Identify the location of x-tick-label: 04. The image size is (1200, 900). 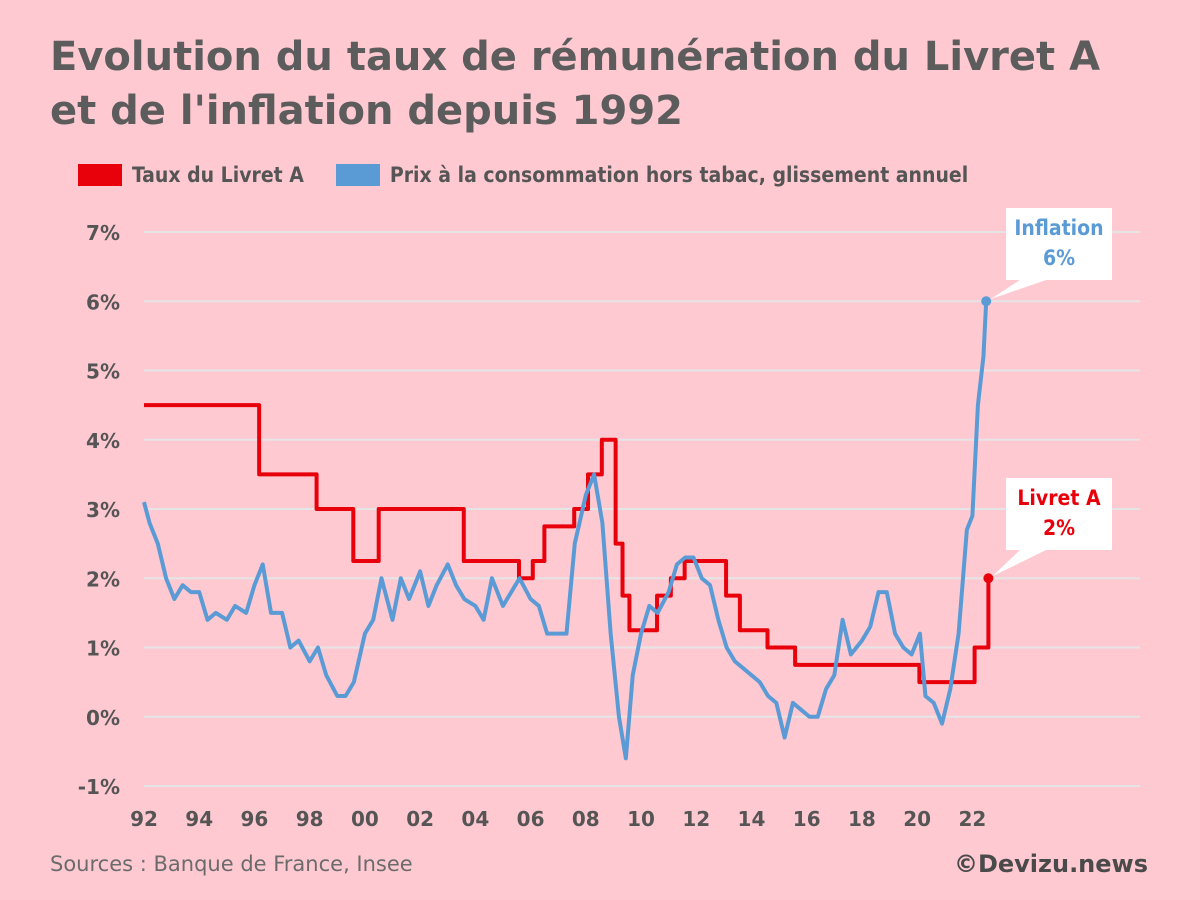
(475, 819).